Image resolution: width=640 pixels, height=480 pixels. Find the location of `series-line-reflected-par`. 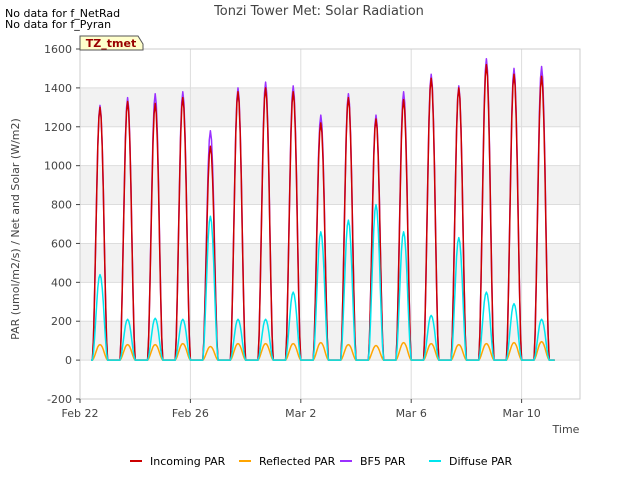

series-line-reflected-par is located at coordinates (323, 350).